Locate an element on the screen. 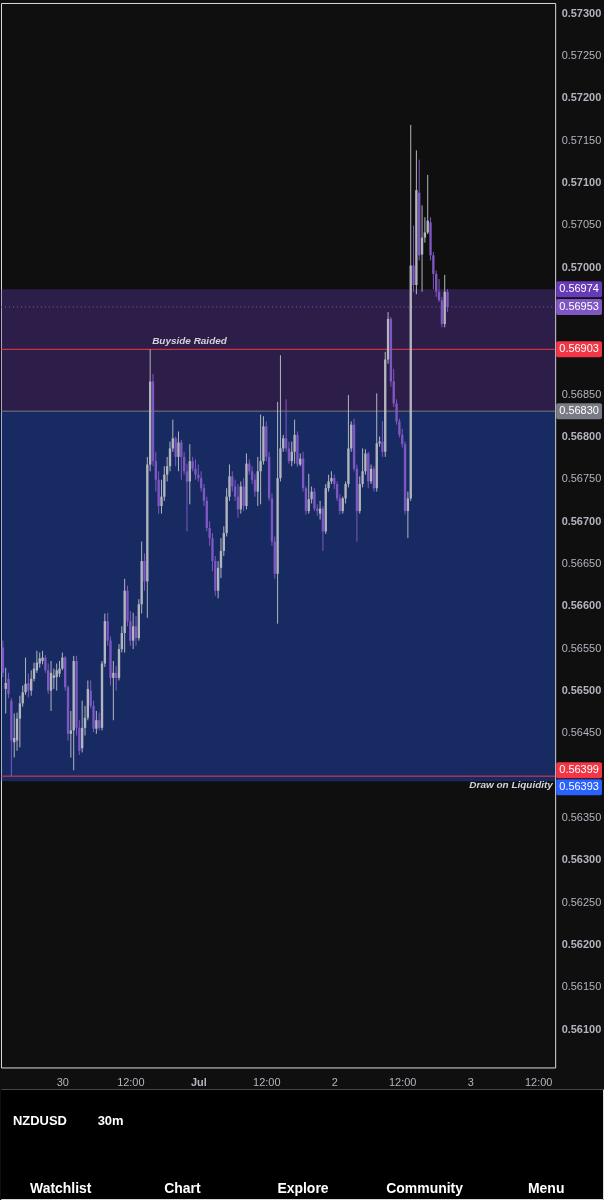  y-tick-label: 0.57150 is located at coordinates (581, 139).